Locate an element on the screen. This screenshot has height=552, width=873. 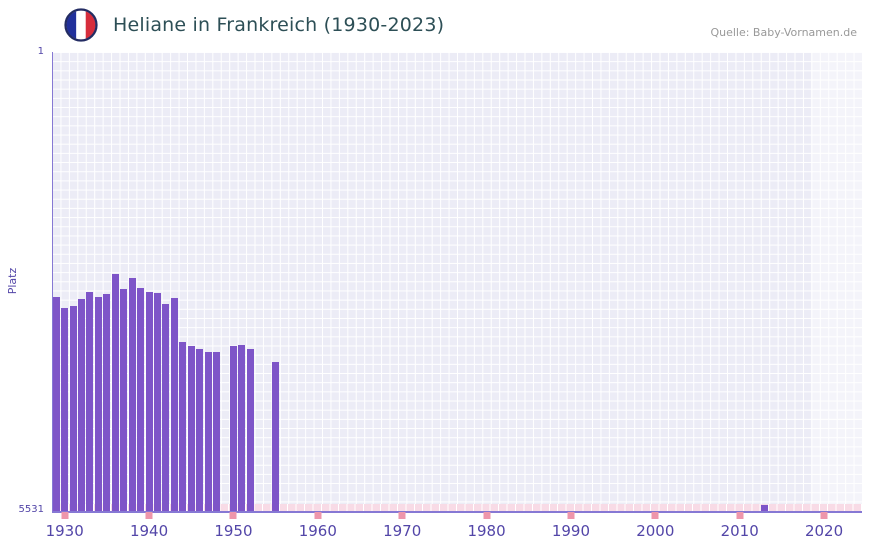
bar-1935 is located at coordinates (107, 402).